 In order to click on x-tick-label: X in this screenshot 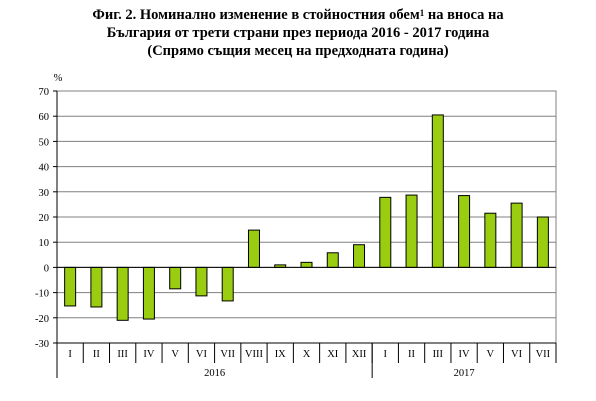, I will do `click(307, 354)`.